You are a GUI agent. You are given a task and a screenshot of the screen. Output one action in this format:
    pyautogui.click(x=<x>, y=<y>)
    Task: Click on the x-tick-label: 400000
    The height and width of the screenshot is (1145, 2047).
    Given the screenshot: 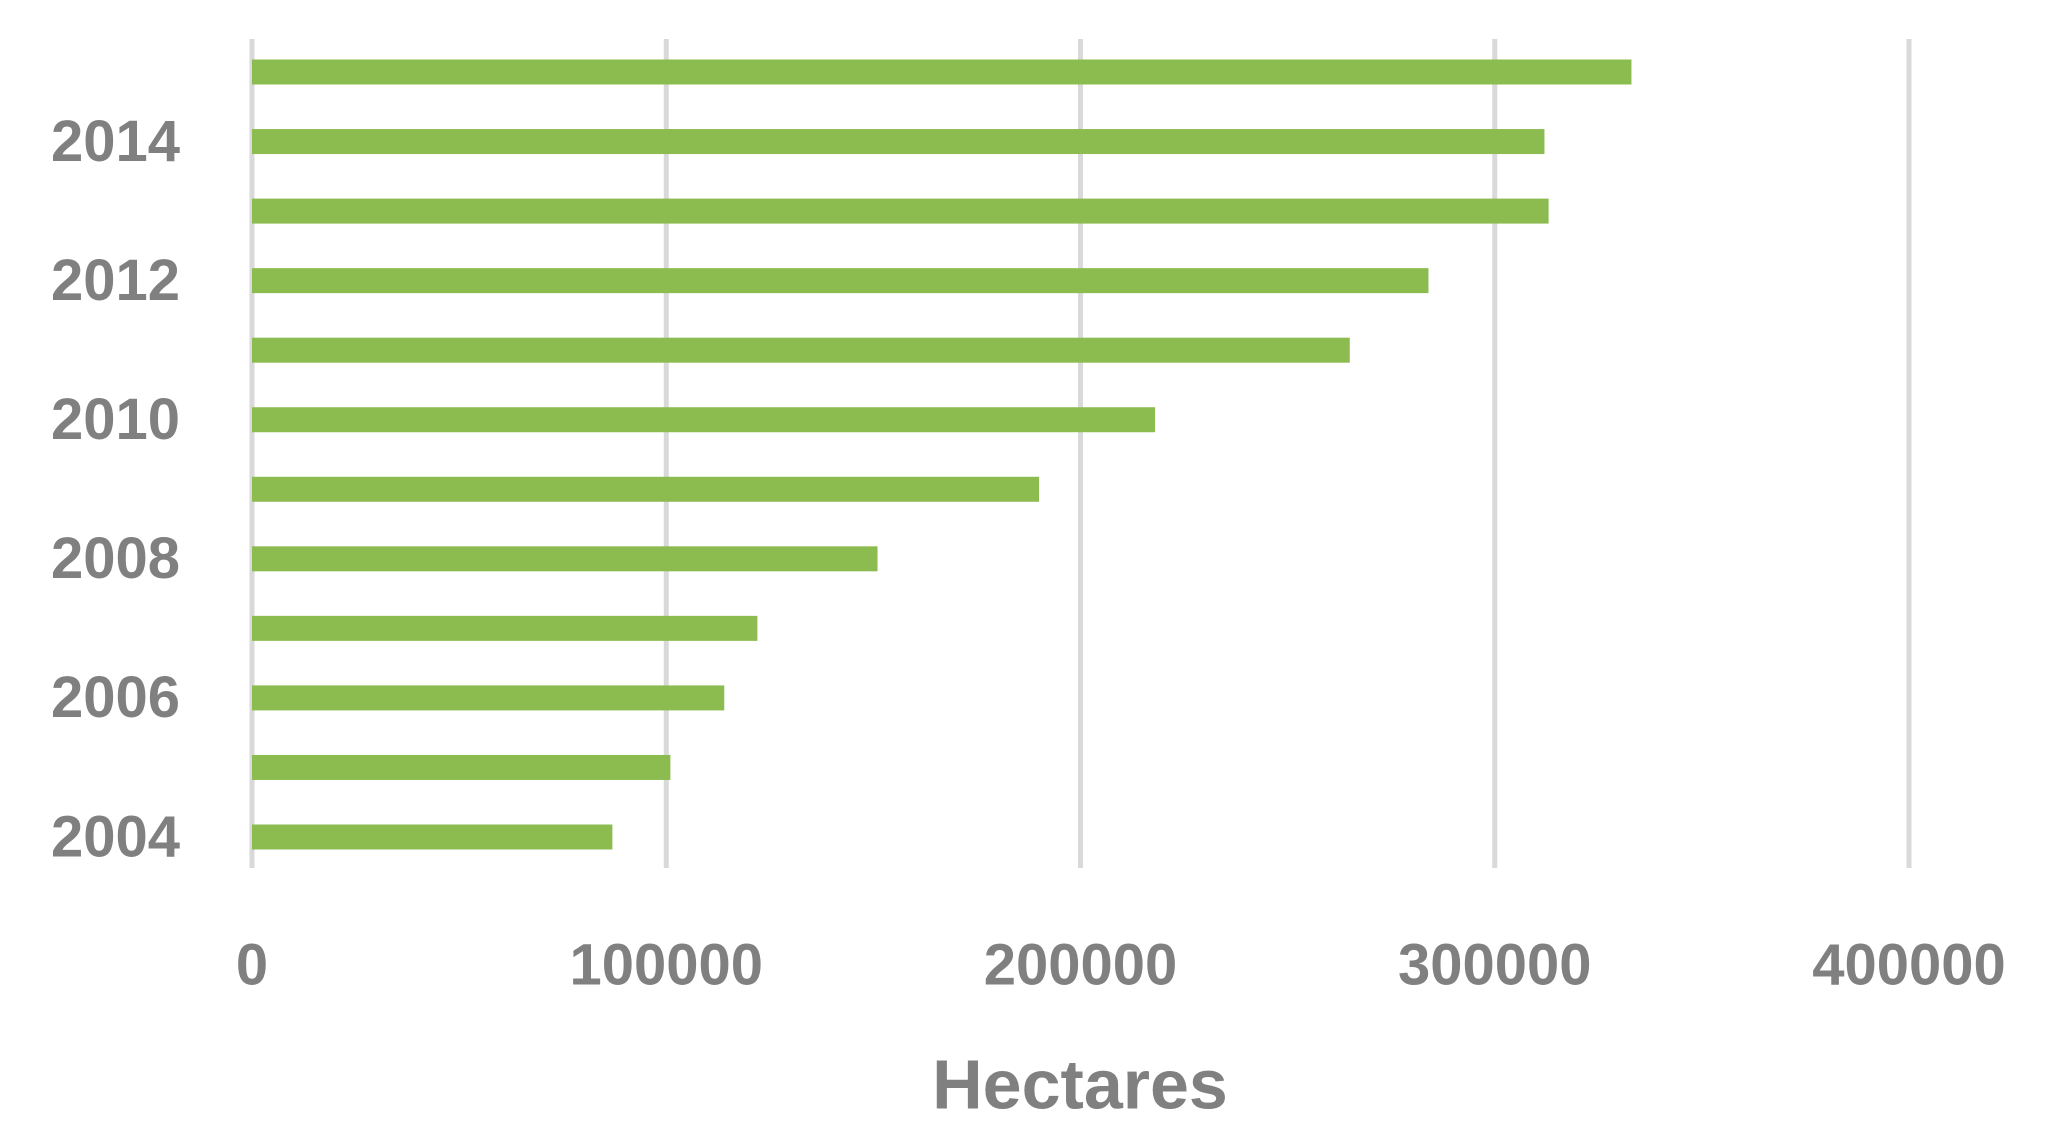 What is the action you would take?
    pyautogui.click(x=1909, y=964)
    